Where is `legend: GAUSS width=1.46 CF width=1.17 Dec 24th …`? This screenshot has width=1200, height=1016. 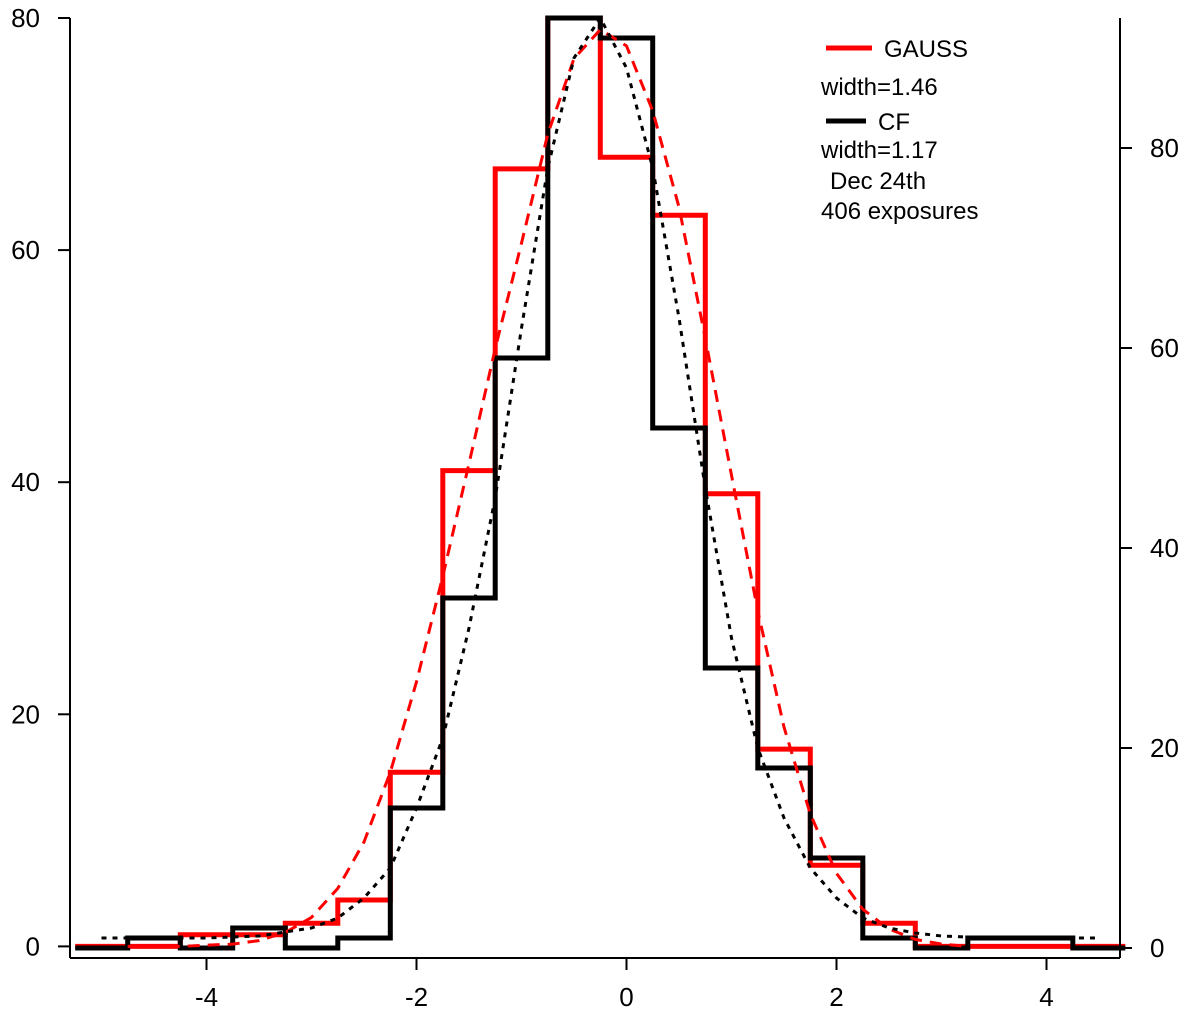 legend: GAUSS width=1.46 CF width=1.17 Dec 24th … is located at coordinates (899, 130).